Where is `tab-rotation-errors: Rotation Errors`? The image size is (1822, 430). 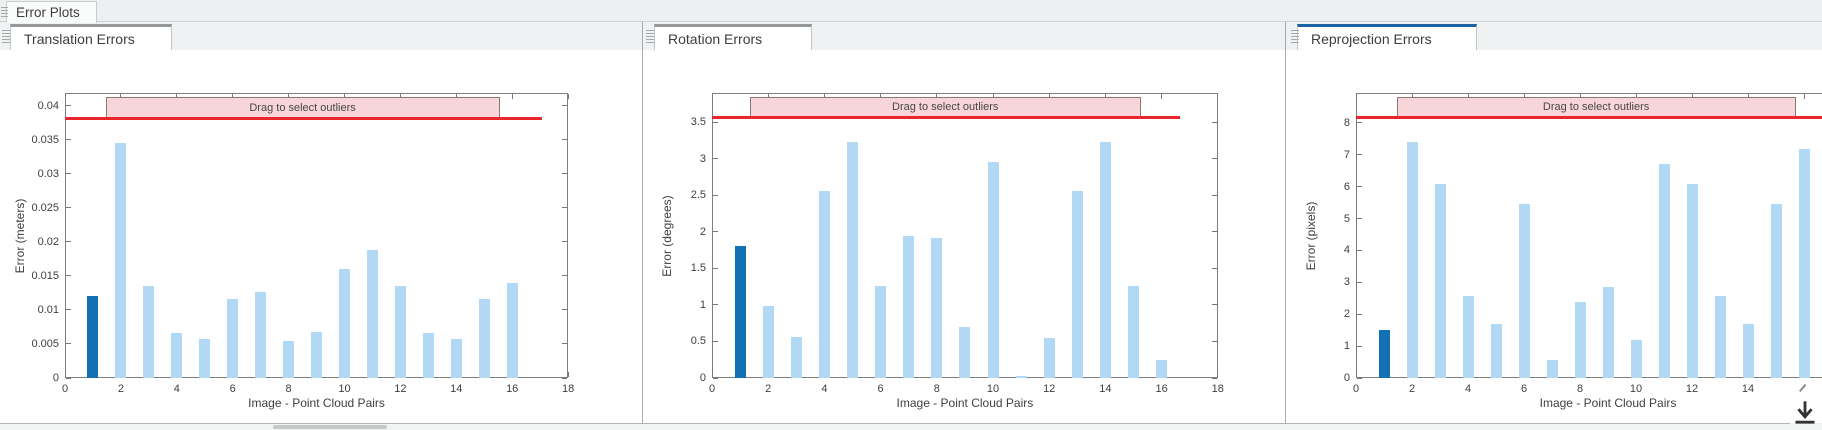 tab-rotation-errors: Rotation Errors is located at coordinates (733, 37).